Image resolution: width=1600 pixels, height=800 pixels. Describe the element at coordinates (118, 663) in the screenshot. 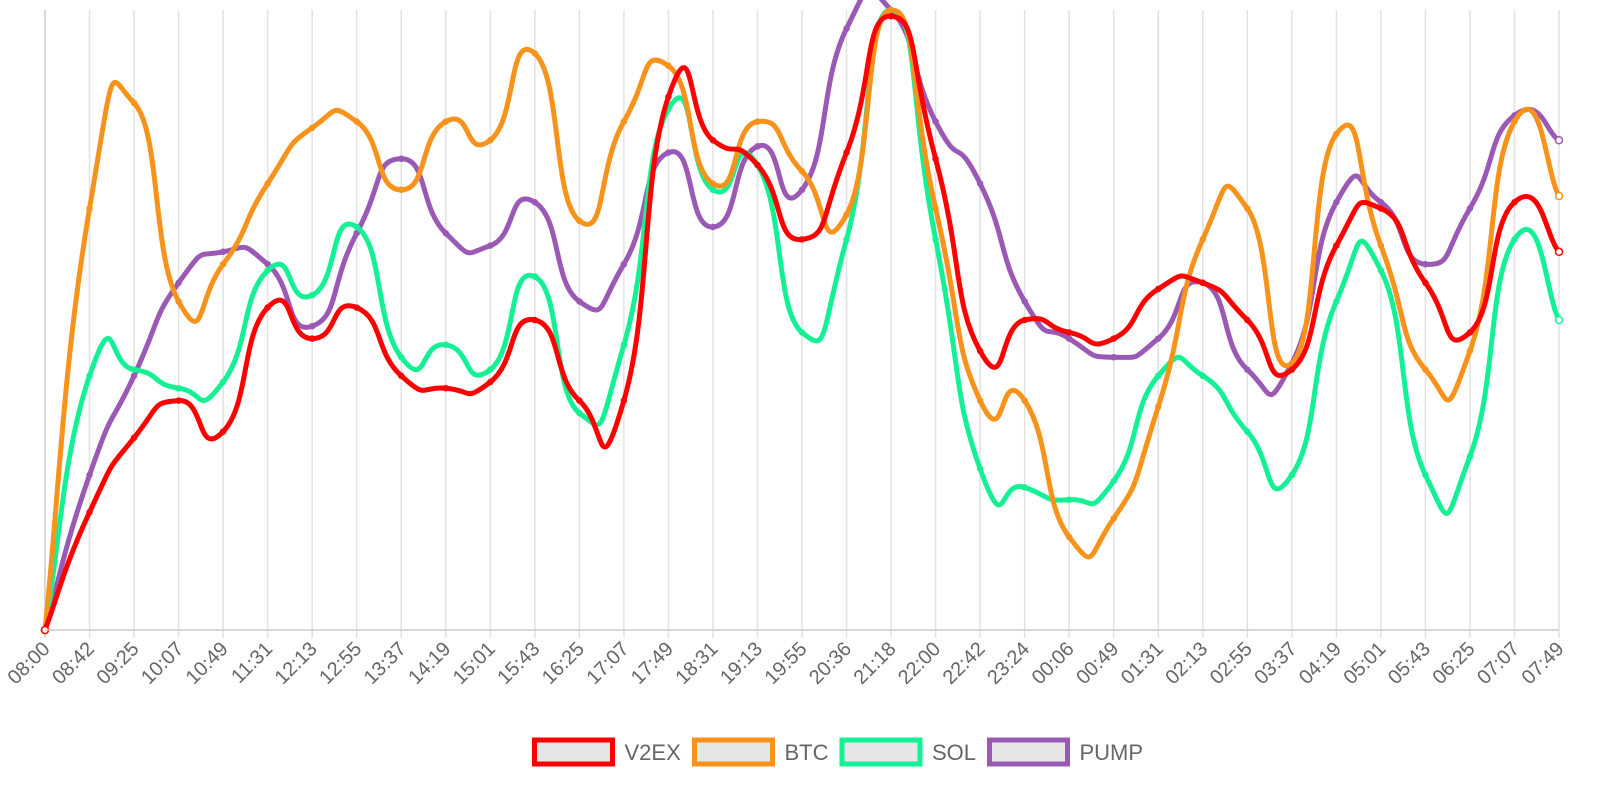

I see `x-tick-label: 09:25` at that location.